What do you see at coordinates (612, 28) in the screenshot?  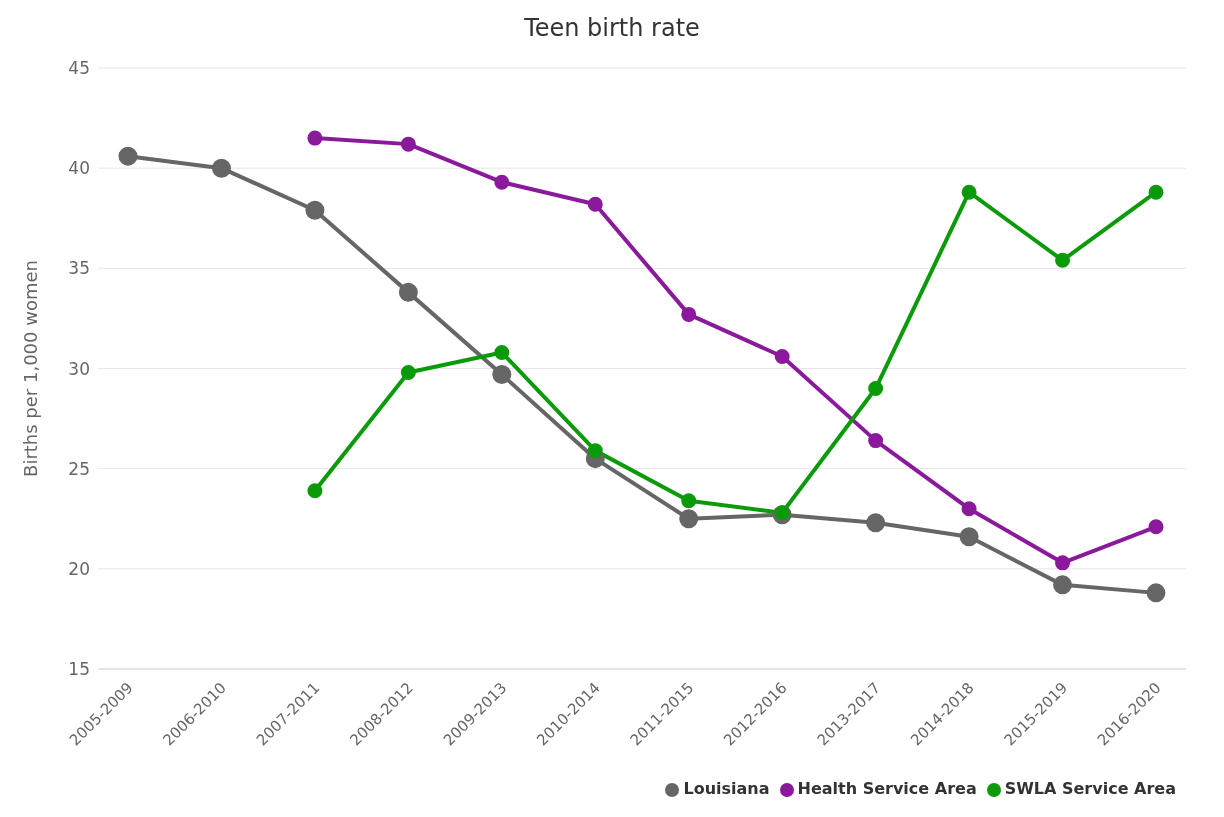 I see `chart-title: Teen birth rate` at bounding box center [612, 28].